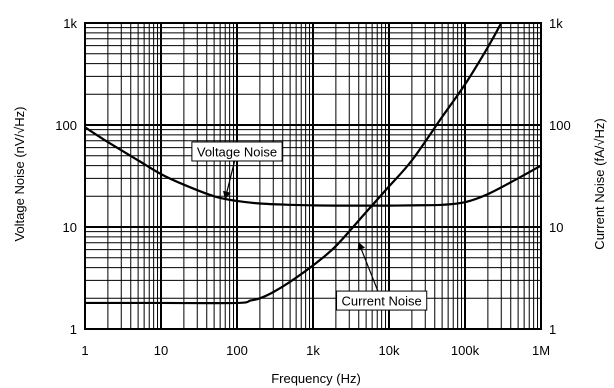  Describe the element at coordinates (465, 350) in the screenshot. I see `x-tick-label: 100k` at that location.